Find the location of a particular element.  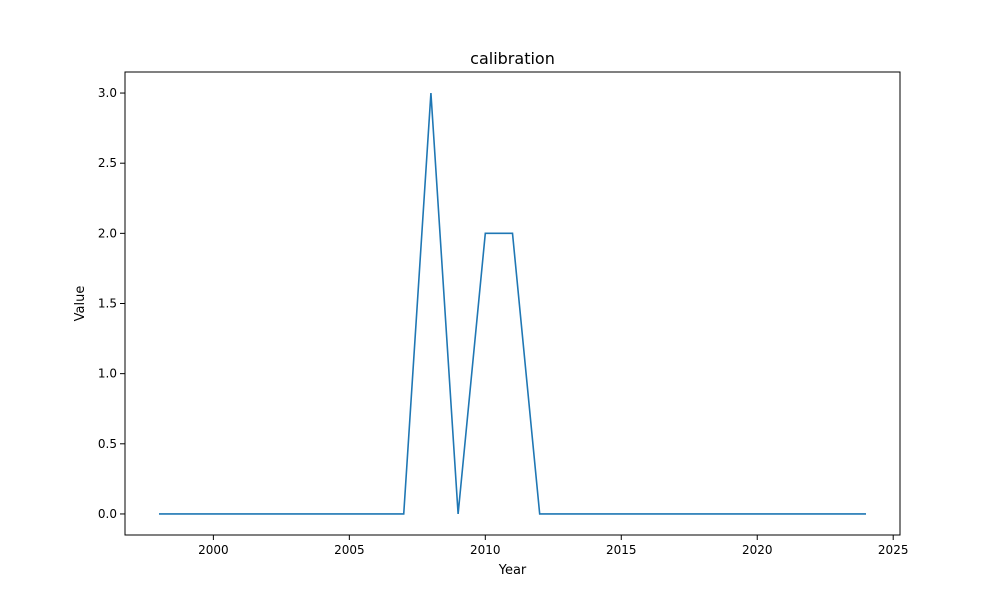

y-tick-label: 1.5 is located at coordinates (107, 304).